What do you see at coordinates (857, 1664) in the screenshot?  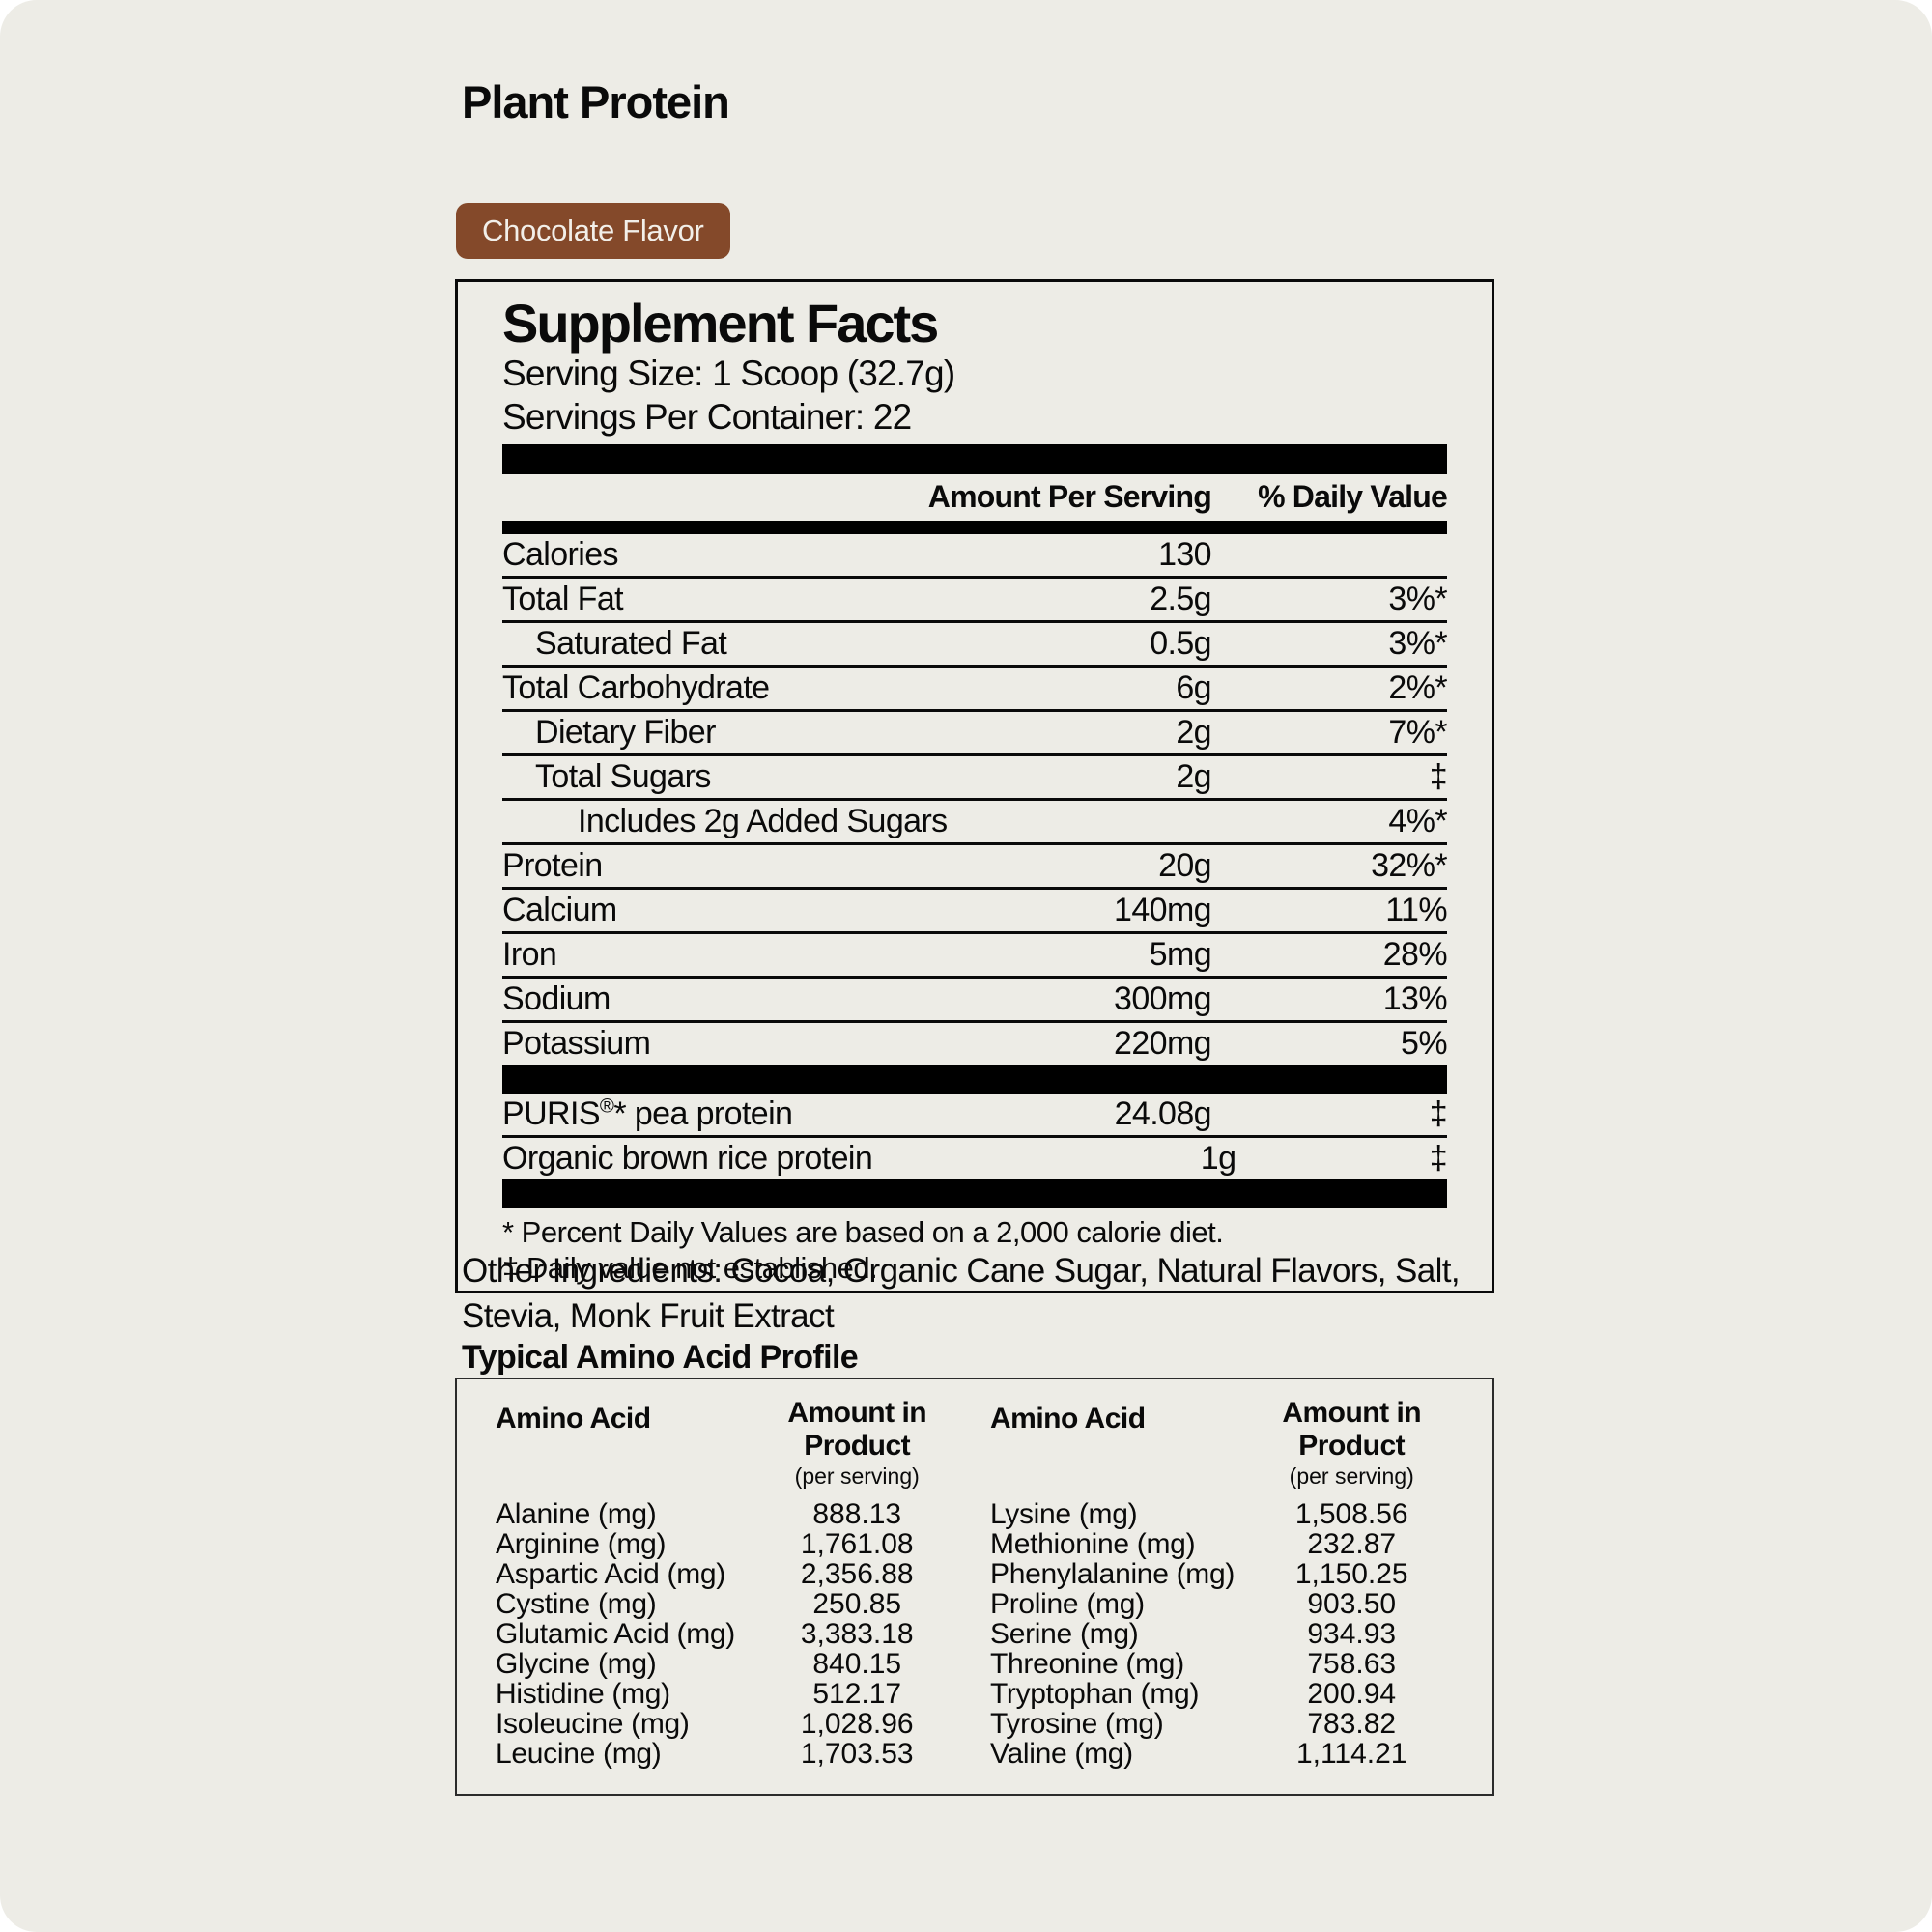 I see `amino-value: 840.15` at bounding box center [857, 1664].